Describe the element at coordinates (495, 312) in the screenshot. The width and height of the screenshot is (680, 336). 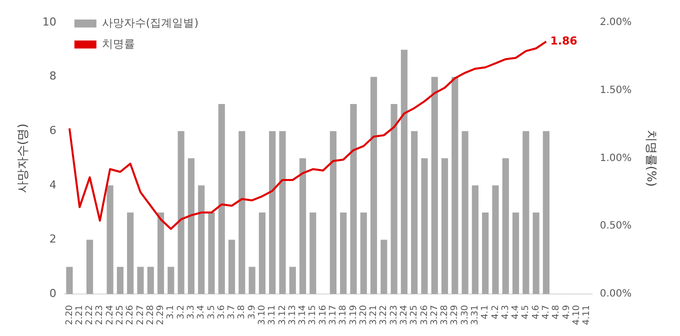
I see `x-tick-label: 4.2` at that location.